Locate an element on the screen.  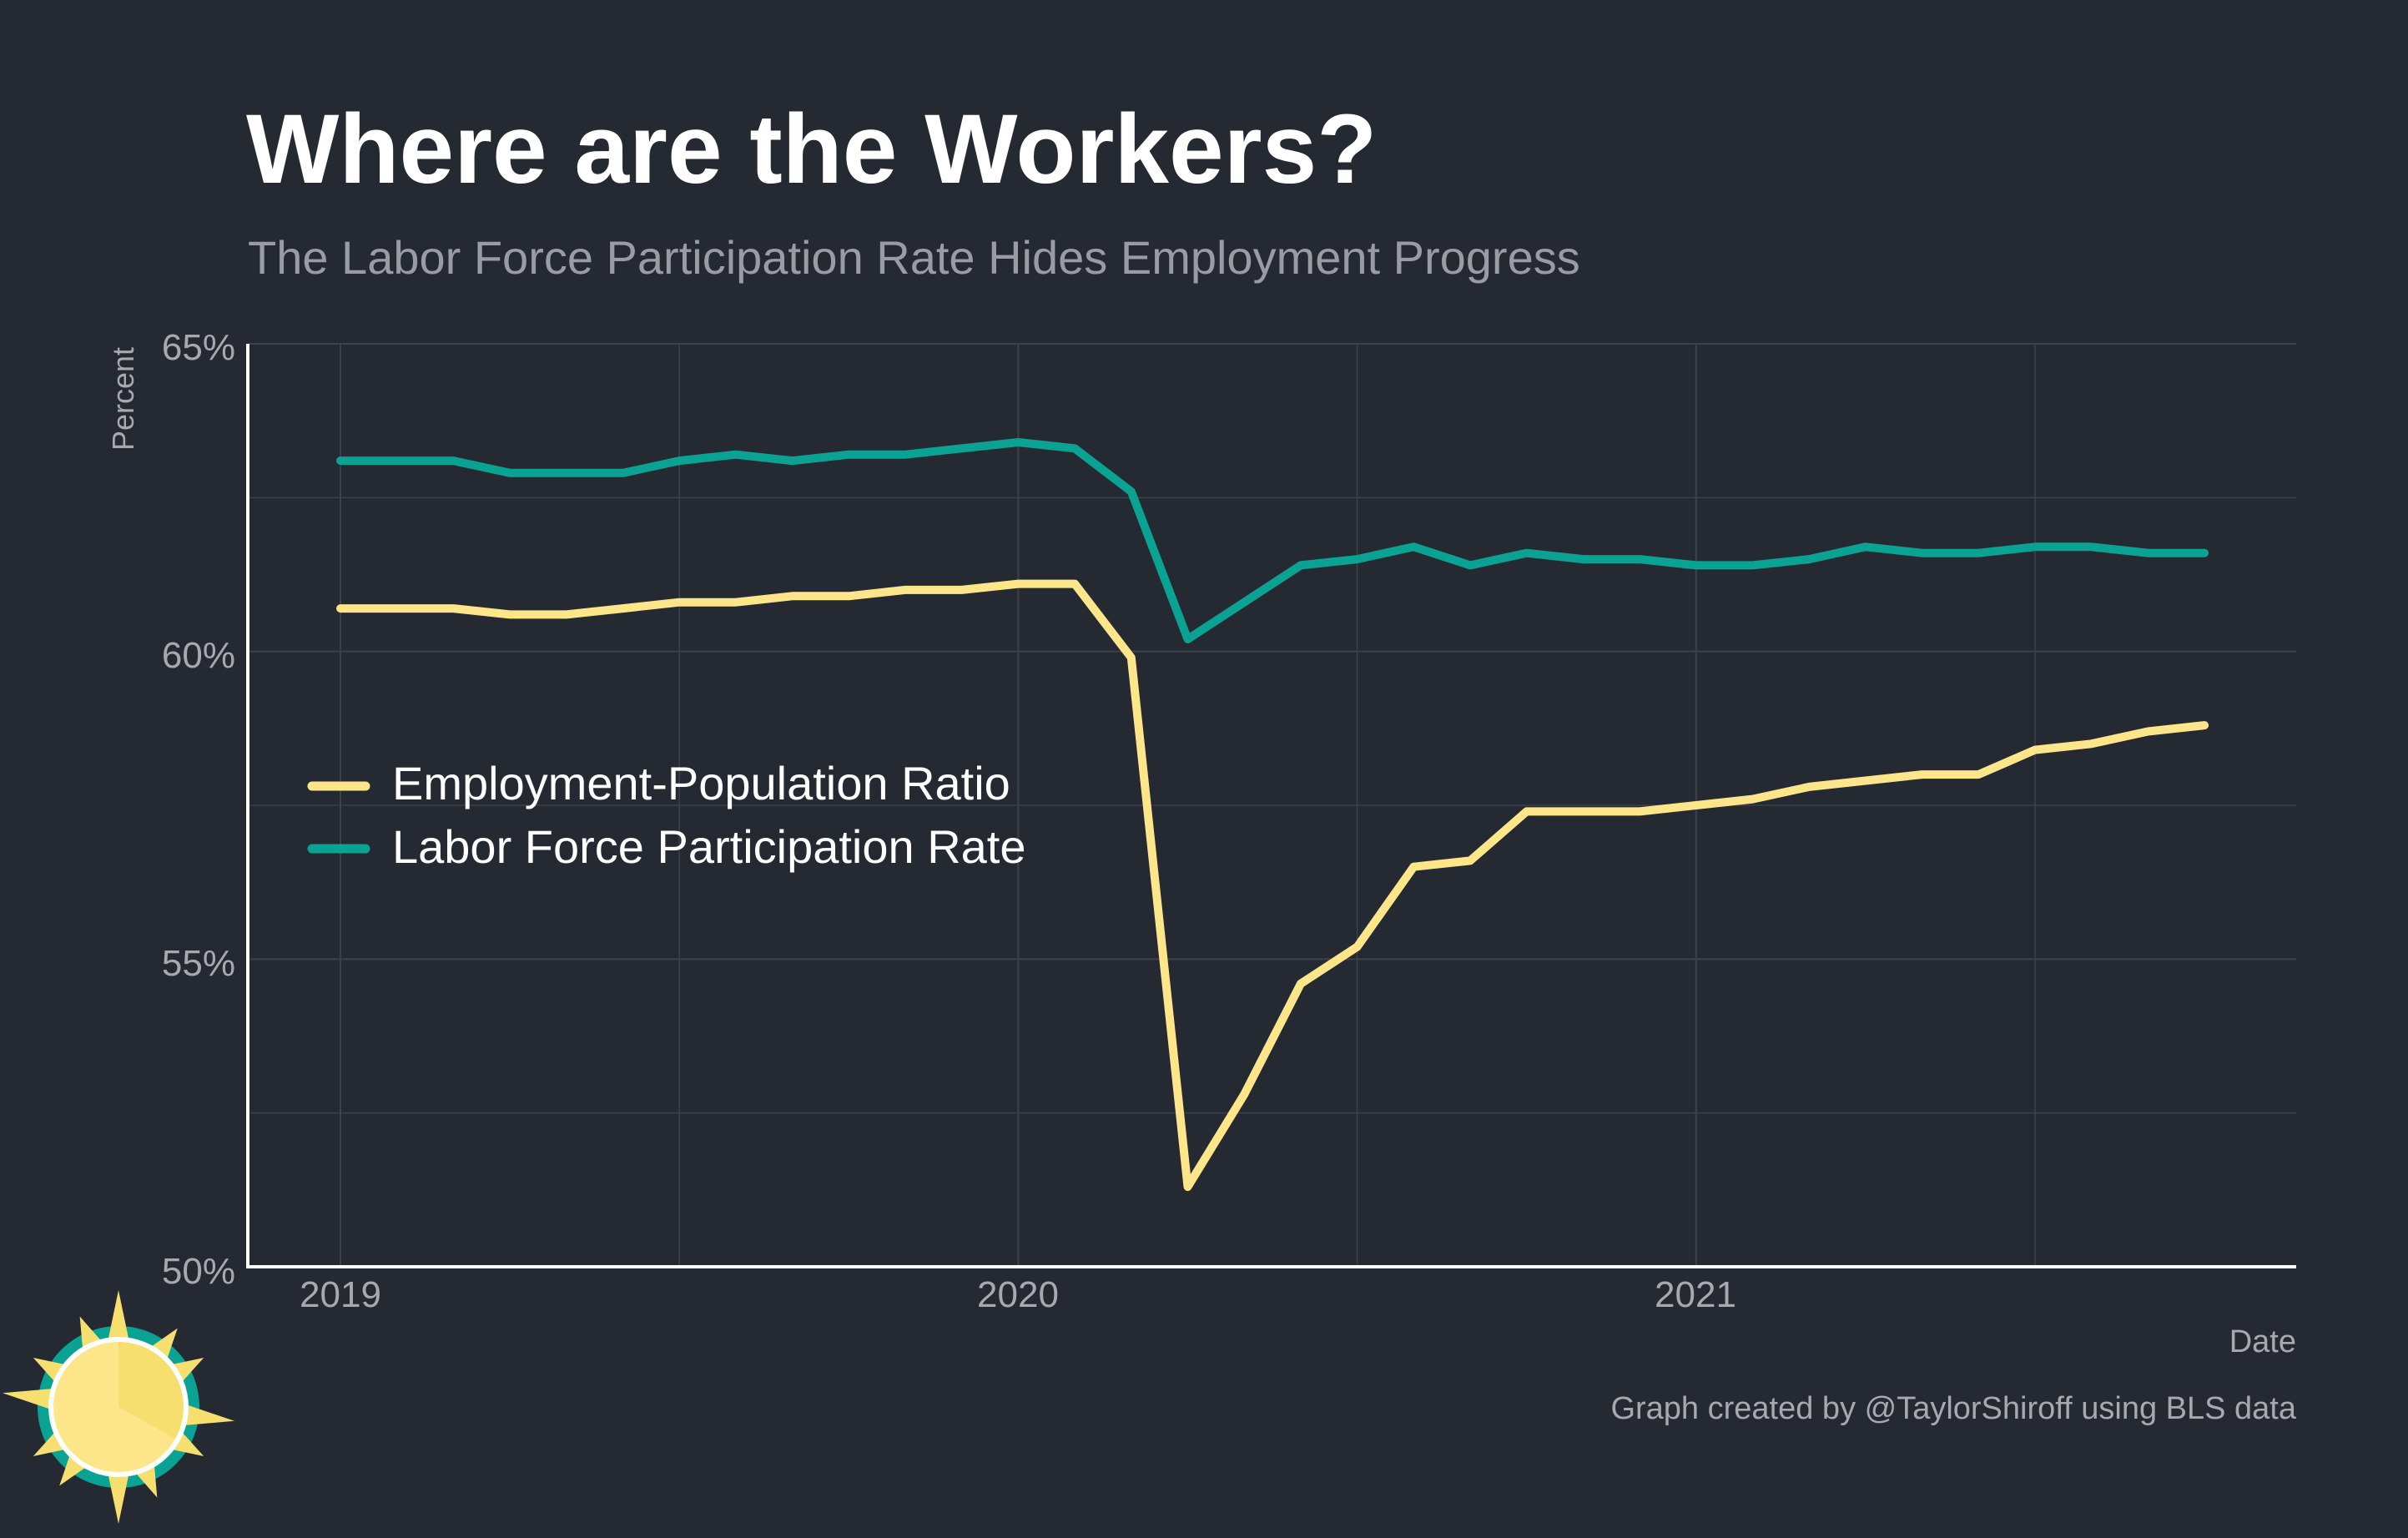
x-tick-label: 2019 is located at coordinates (340, 1294).